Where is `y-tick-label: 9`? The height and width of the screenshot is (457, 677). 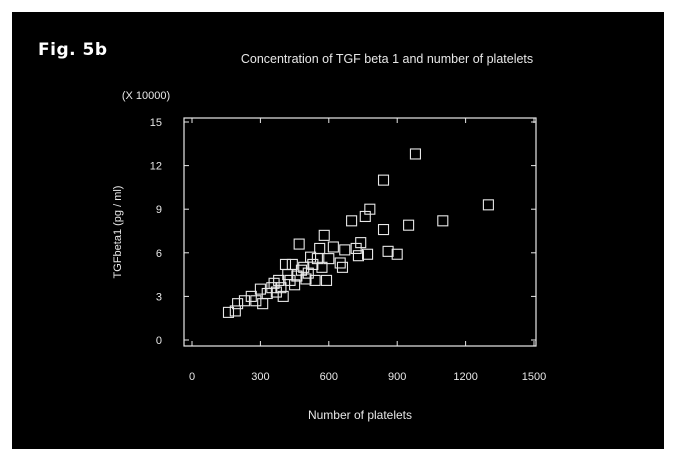
y-tick-label: 9 is located at coordinates (159, 210).